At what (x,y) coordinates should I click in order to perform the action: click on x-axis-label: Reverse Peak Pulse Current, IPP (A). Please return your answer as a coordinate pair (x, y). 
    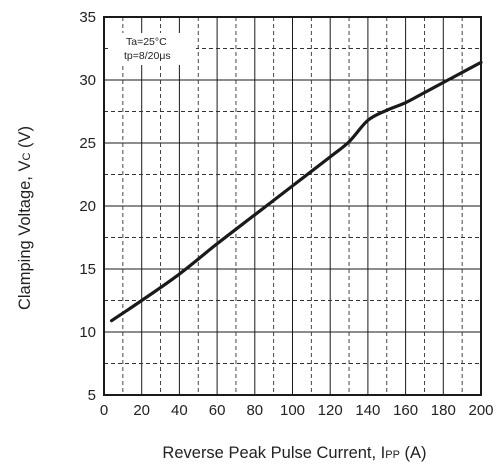
    Looking at the image, I should click on (294, 453).